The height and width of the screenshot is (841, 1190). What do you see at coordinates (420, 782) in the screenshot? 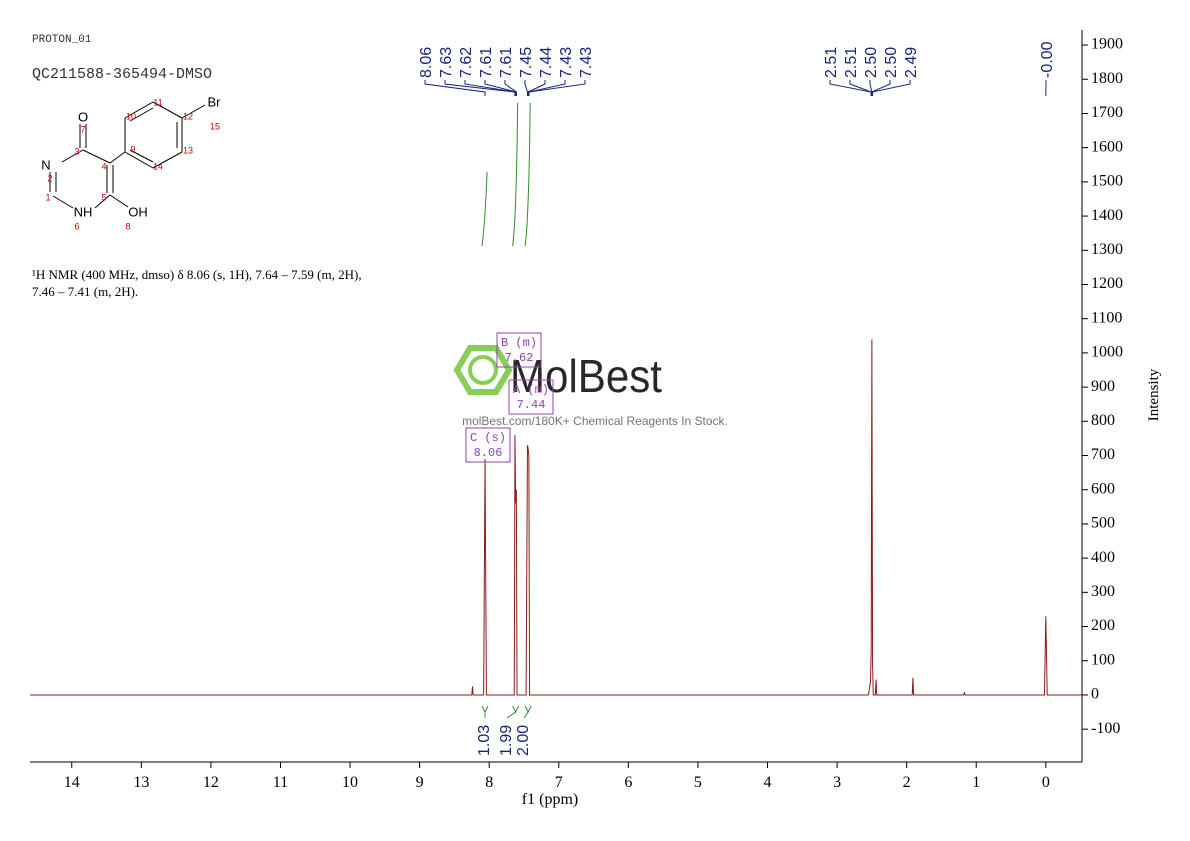
I see `x-tick-label: 9` at bounding box center [420, 782].